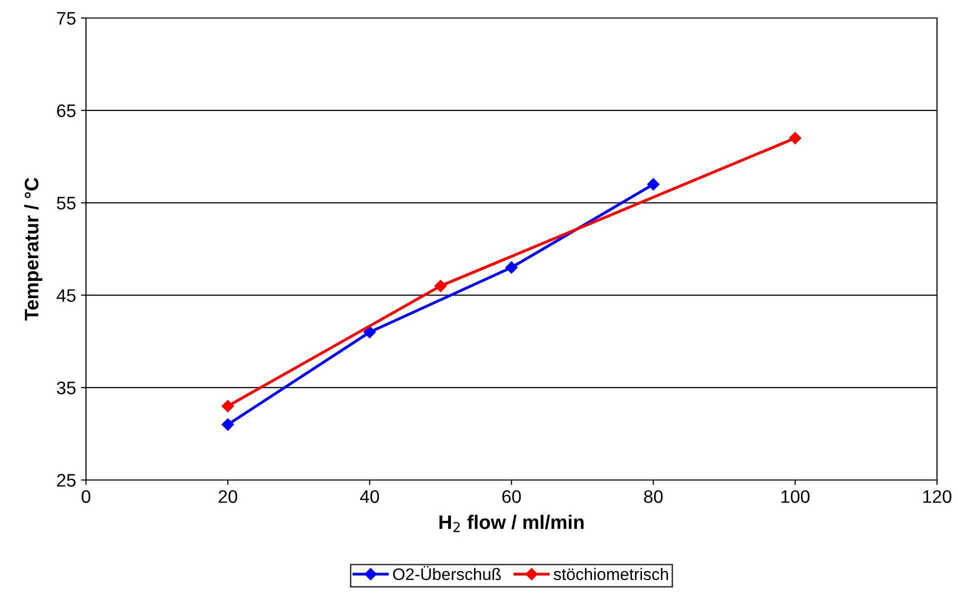  Describe the element at coordinates (511, 496) in the screenshot. I see `x-tick-label: 60` at that location.